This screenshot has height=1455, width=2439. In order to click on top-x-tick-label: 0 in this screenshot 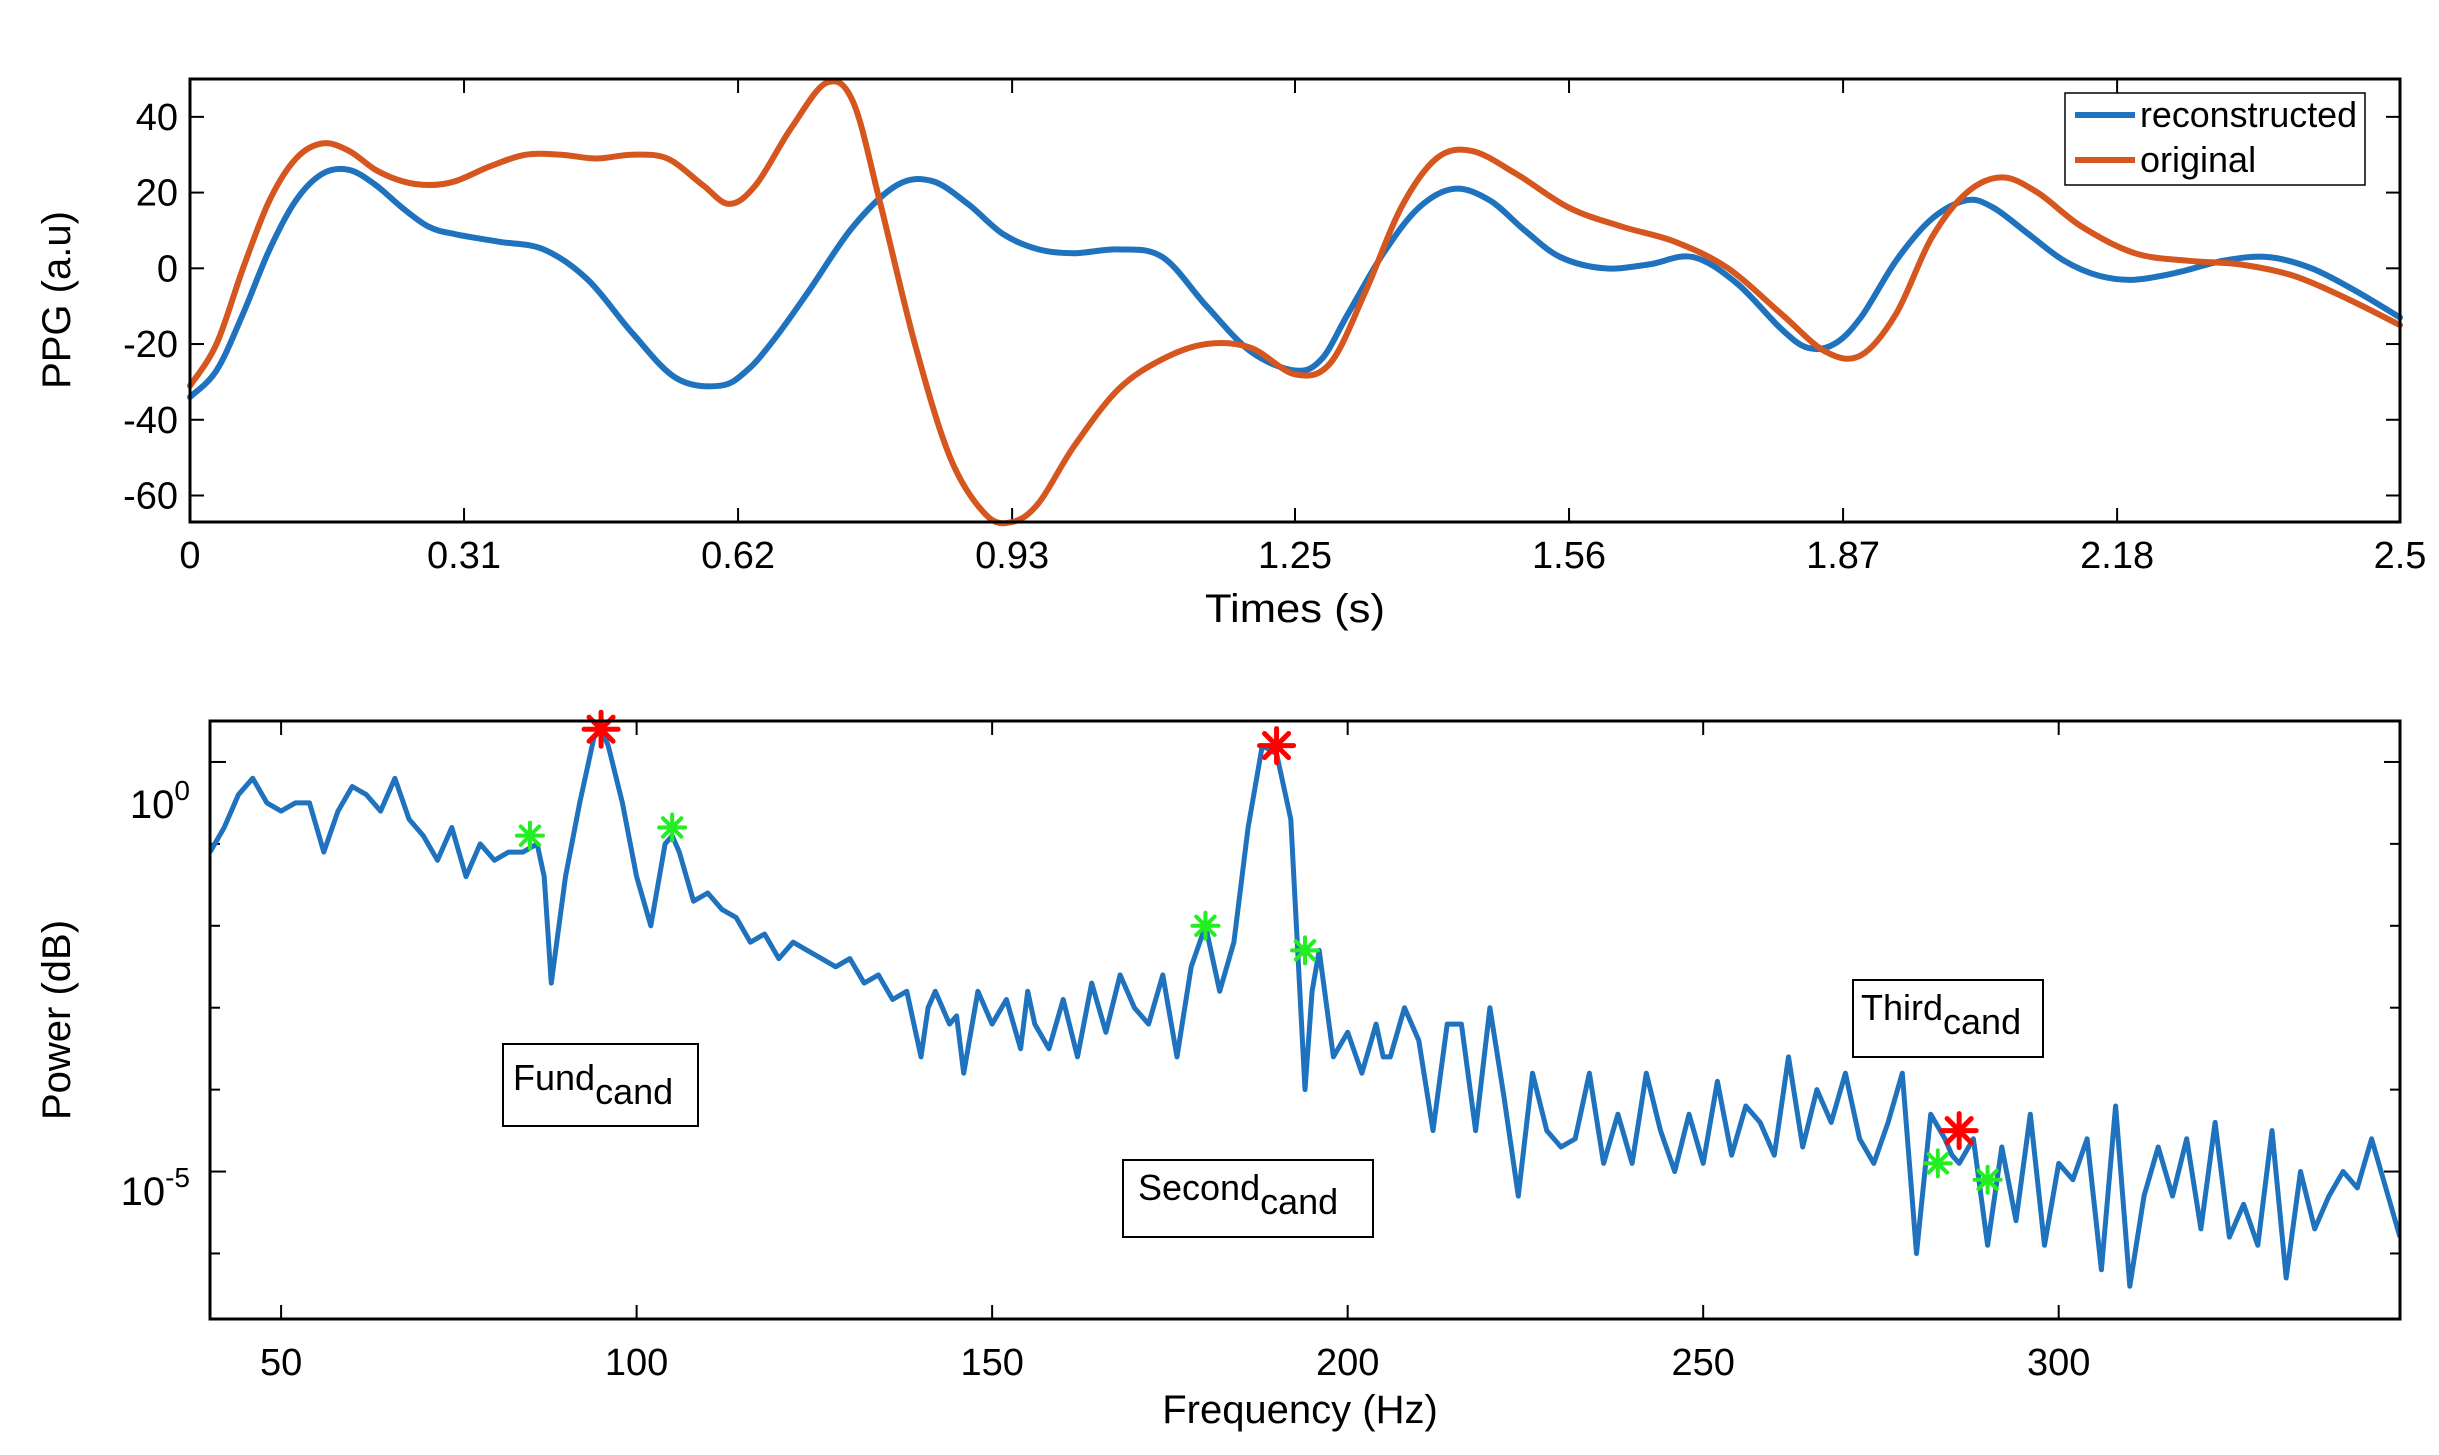, I will do `click(189, 556)`.